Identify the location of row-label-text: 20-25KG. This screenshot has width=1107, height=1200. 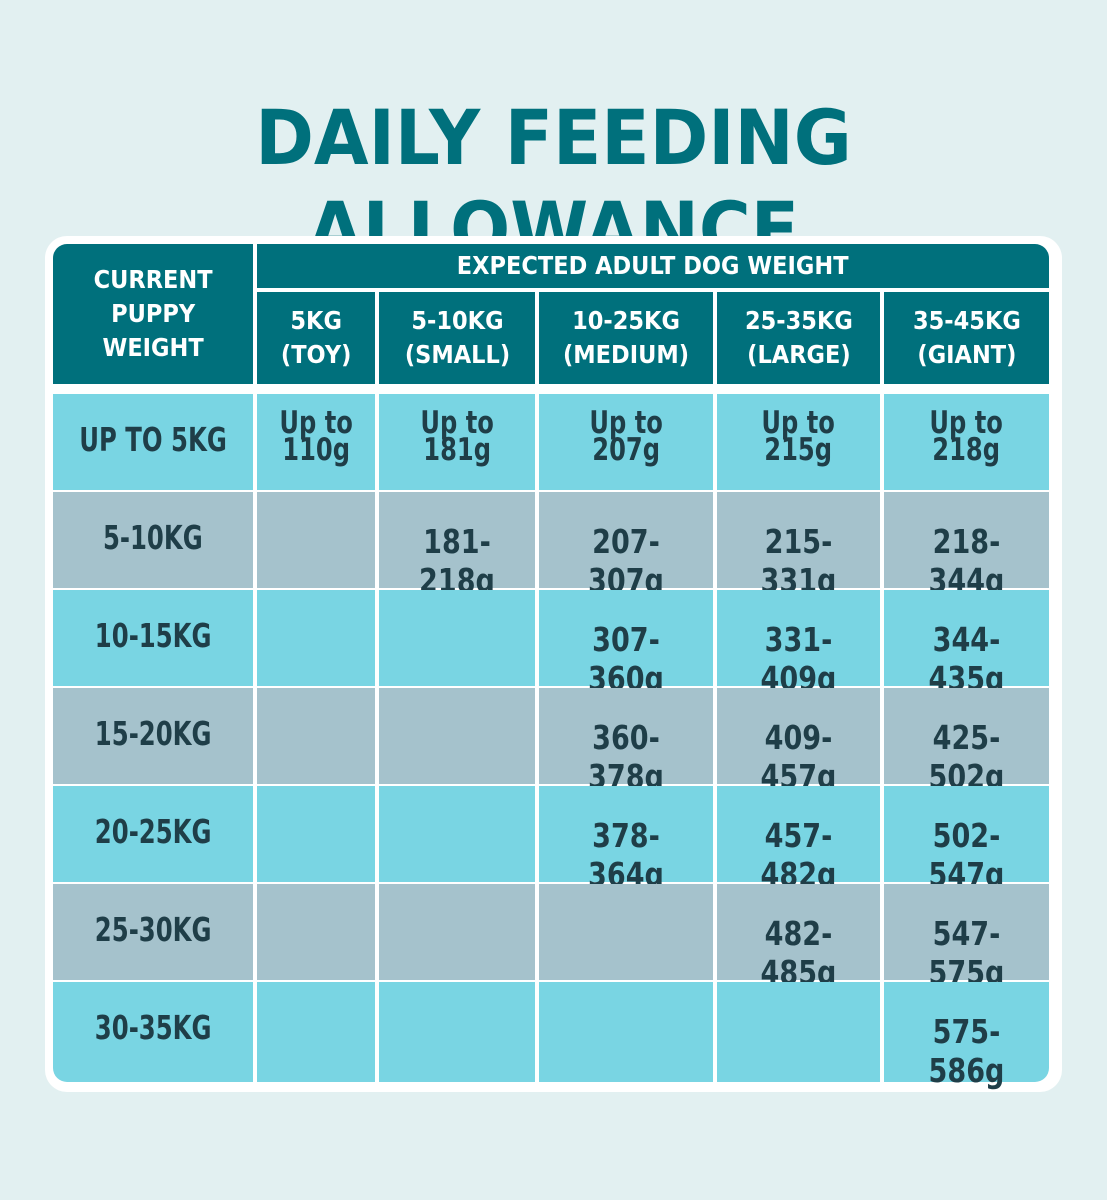
(153, 831).